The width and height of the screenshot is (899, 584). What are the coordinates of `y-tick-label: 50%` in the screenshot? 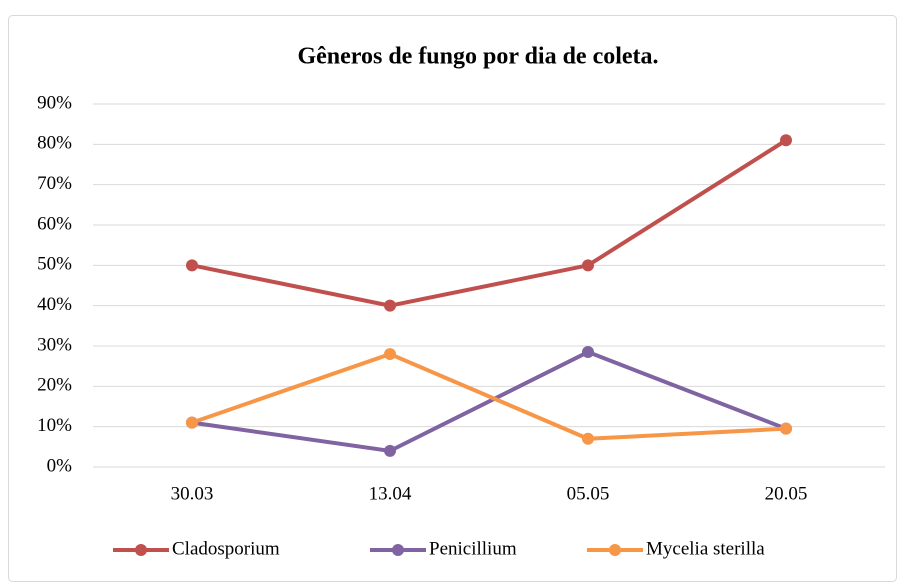 It's located at (54, 264).